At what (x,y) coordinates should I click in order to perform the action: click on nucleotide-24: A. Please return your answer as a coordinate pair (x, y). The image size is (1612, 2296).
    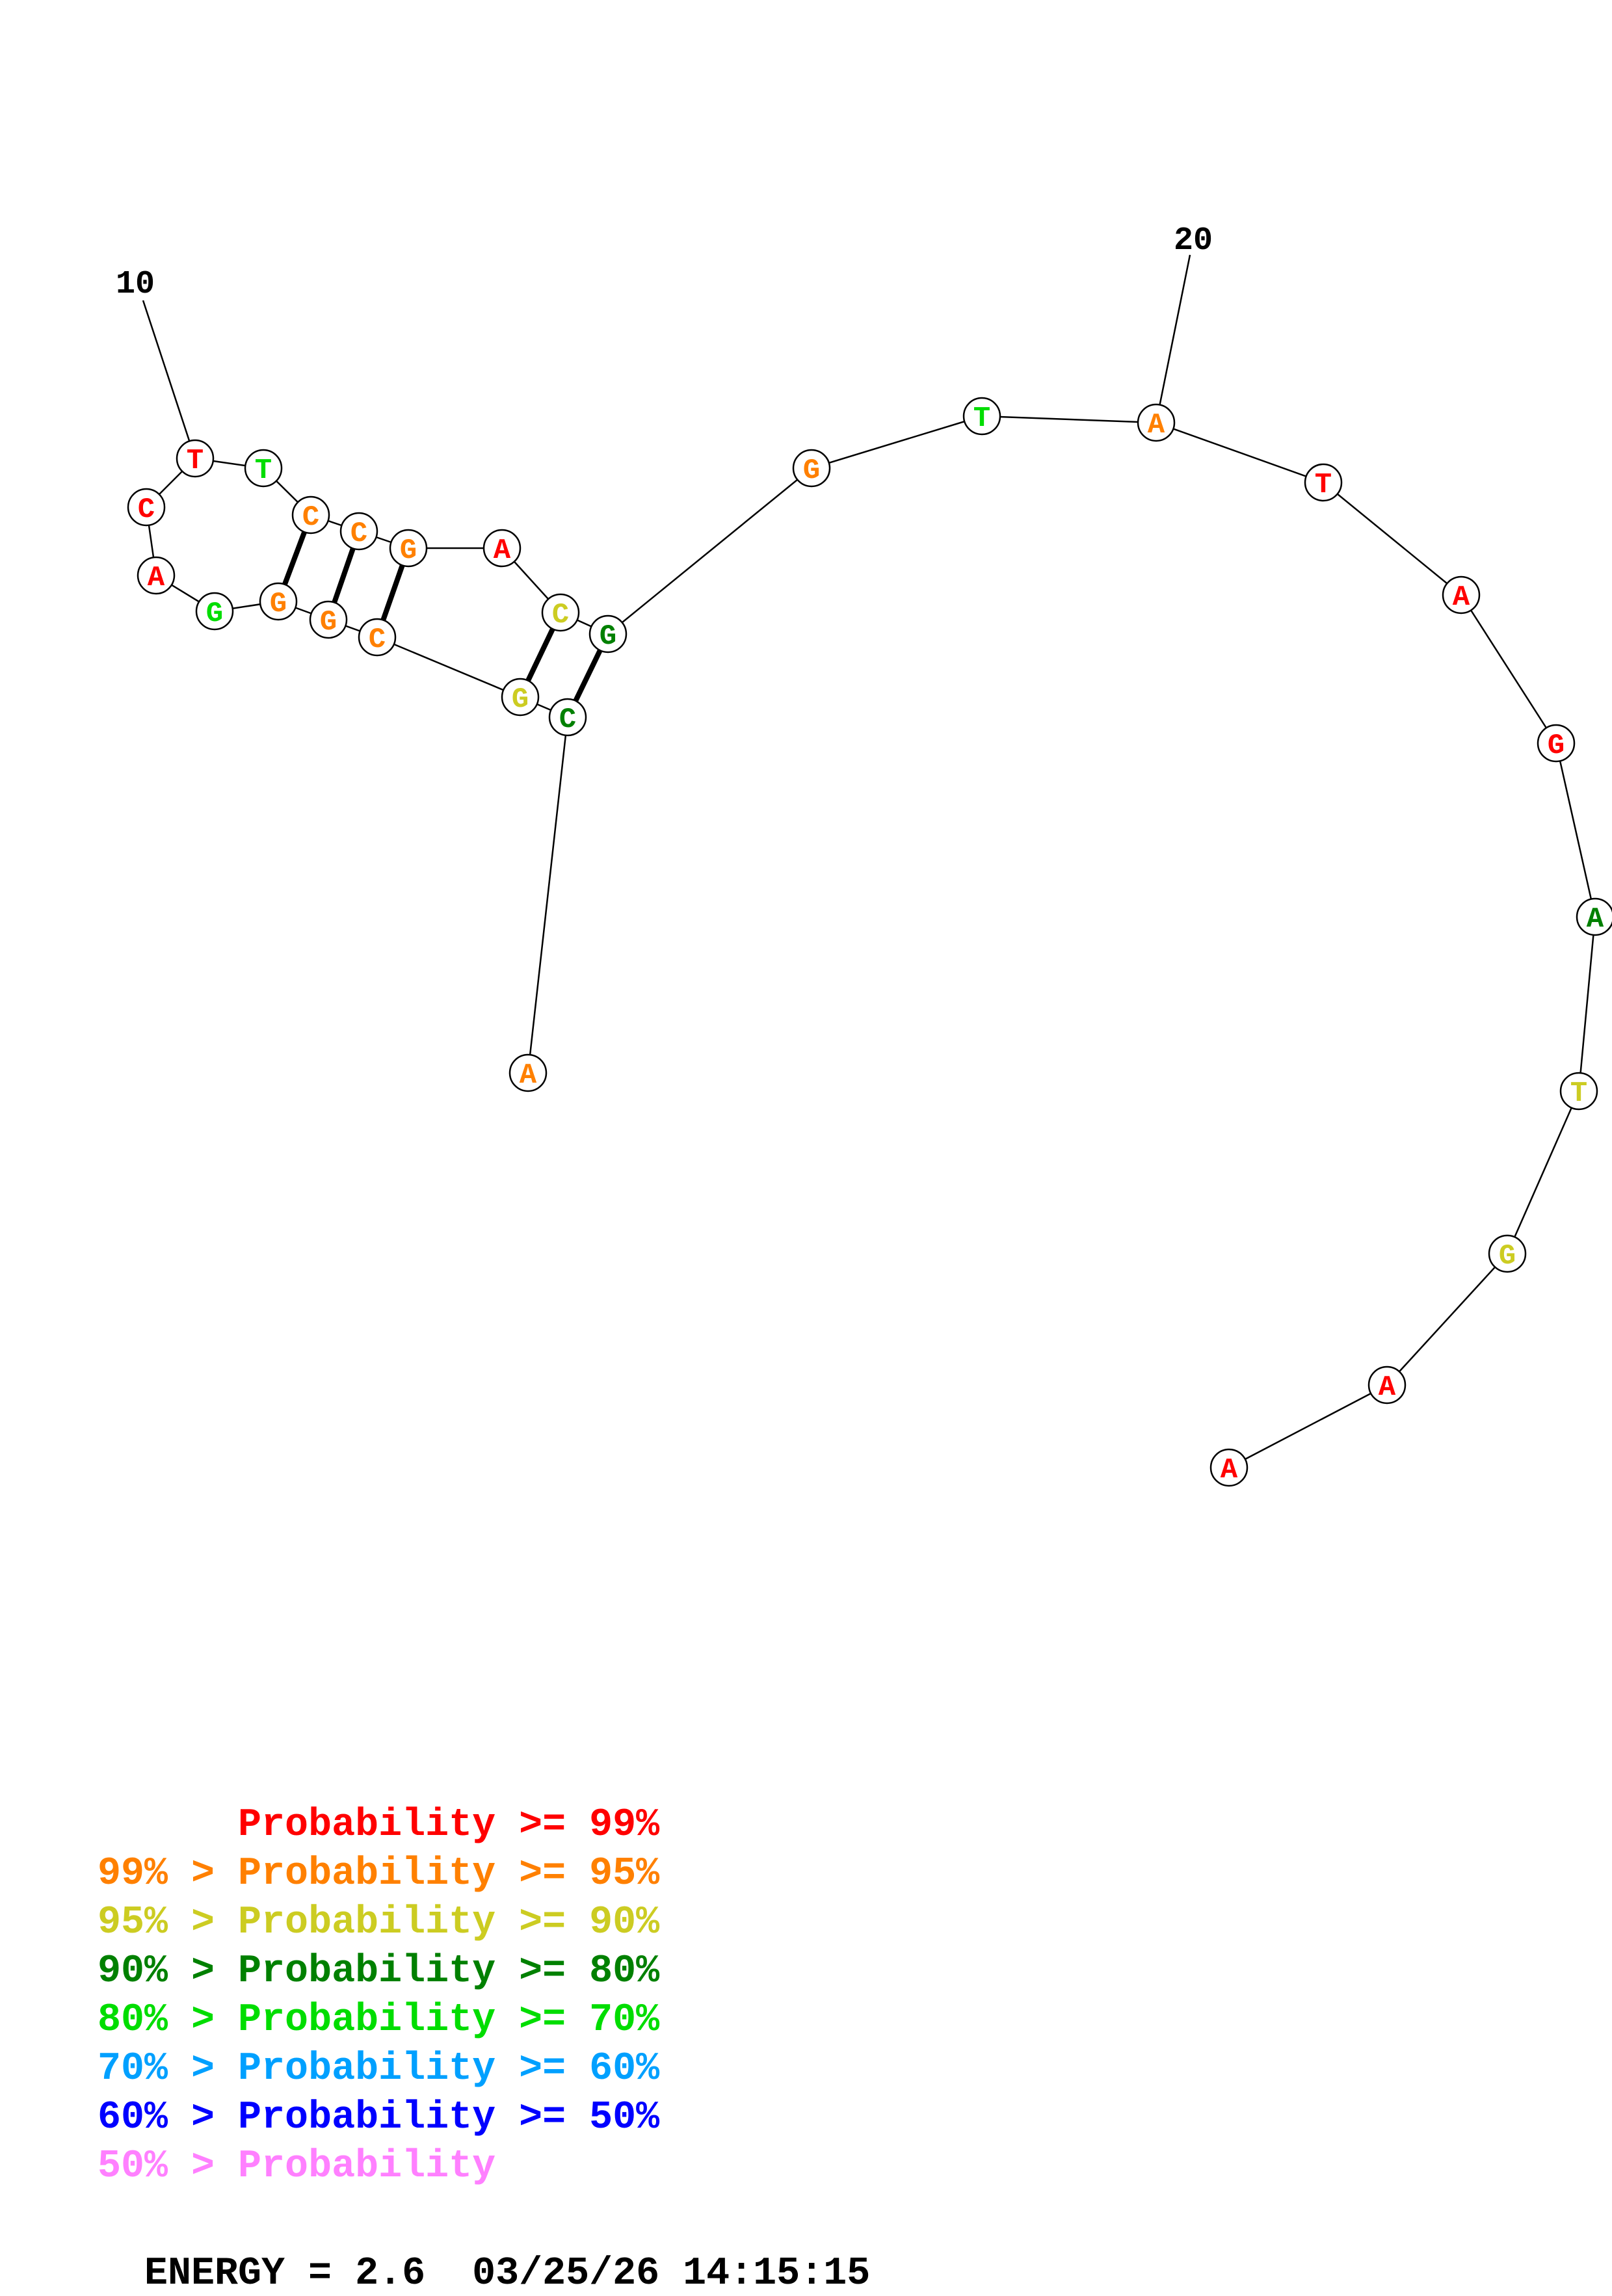
    Looking at the image, I should click on (1594, 917).